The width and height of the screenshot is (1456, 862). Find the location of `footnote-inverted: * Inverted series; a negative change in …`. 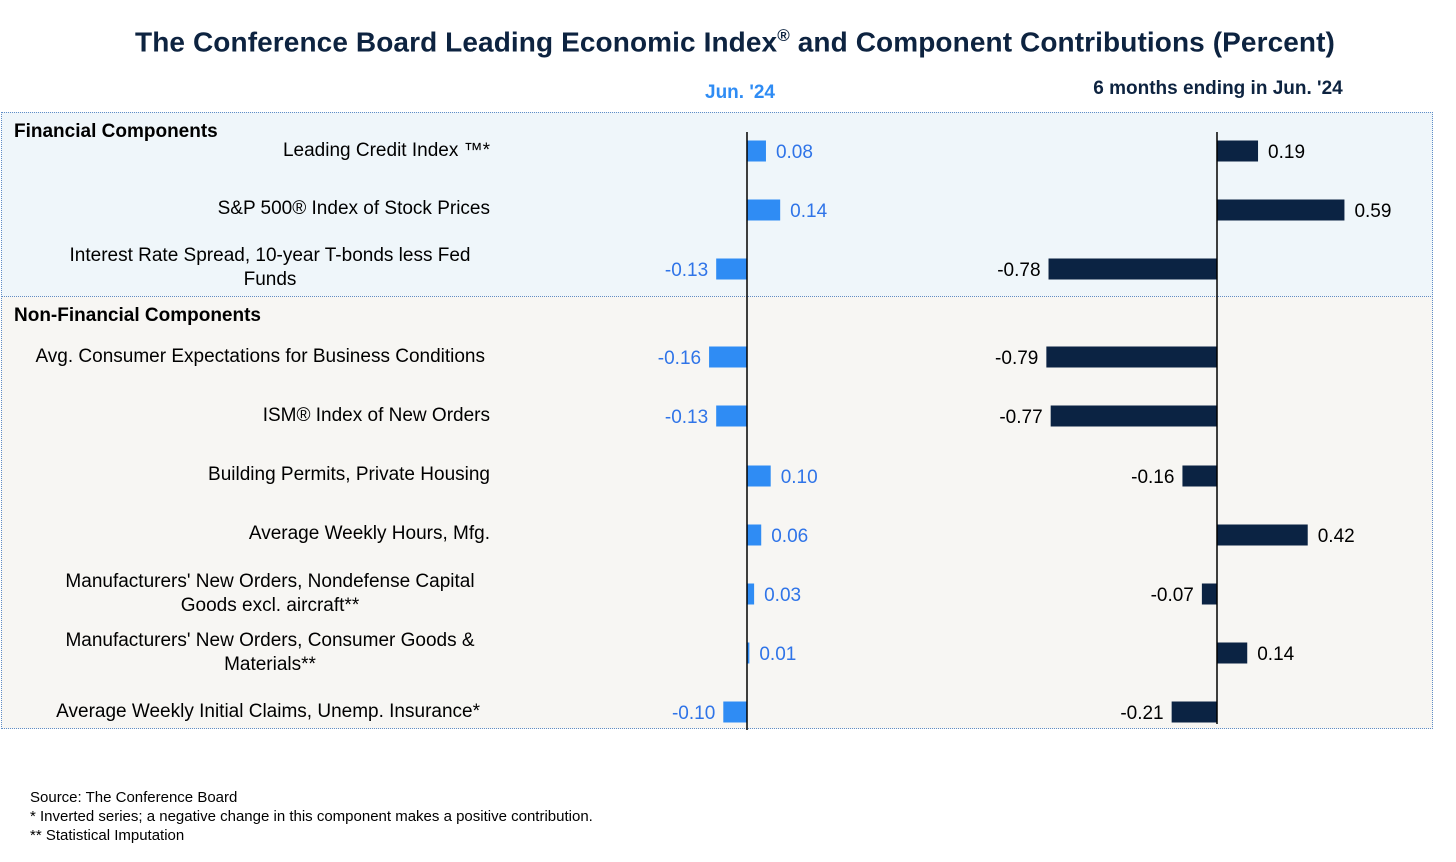

footnote-inverted: * Inverted series; a negative change in … is located at coordinates (311, 816).